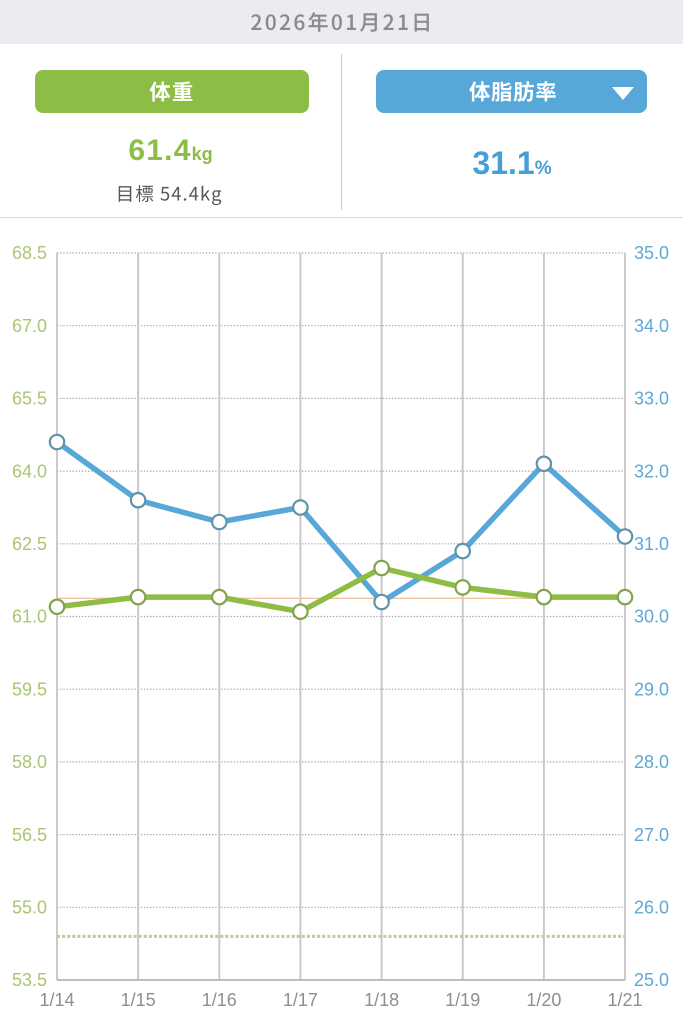 This screenshot has height=1024, width=683. What do you see at coordinates (651, 253) in the screenshot?
I see `svg-text: 35.0` at bounding box center [651, 253].